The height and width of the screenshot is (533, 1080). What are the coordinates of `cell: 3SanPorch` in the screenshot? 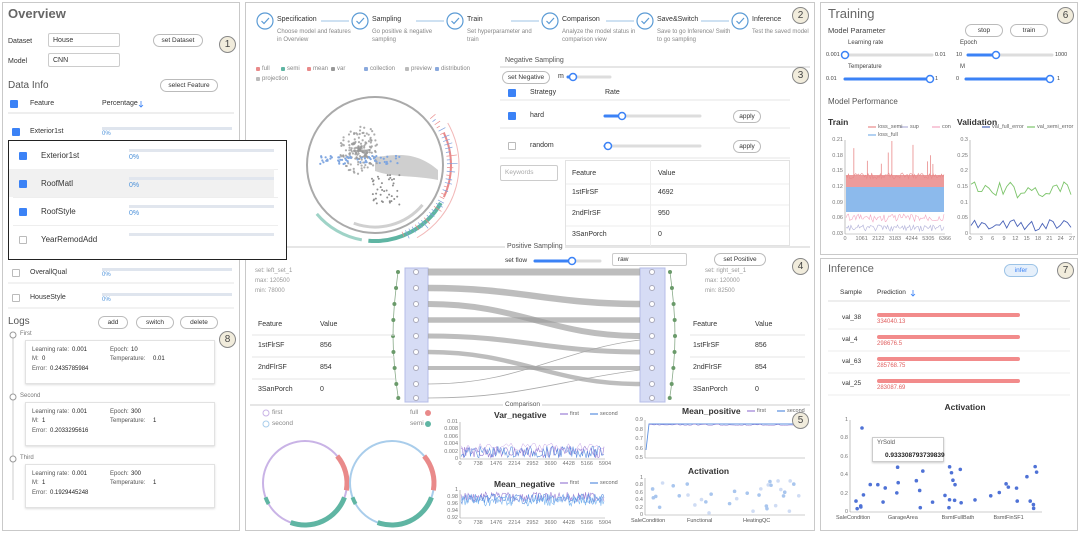 It's located at (589, 234).